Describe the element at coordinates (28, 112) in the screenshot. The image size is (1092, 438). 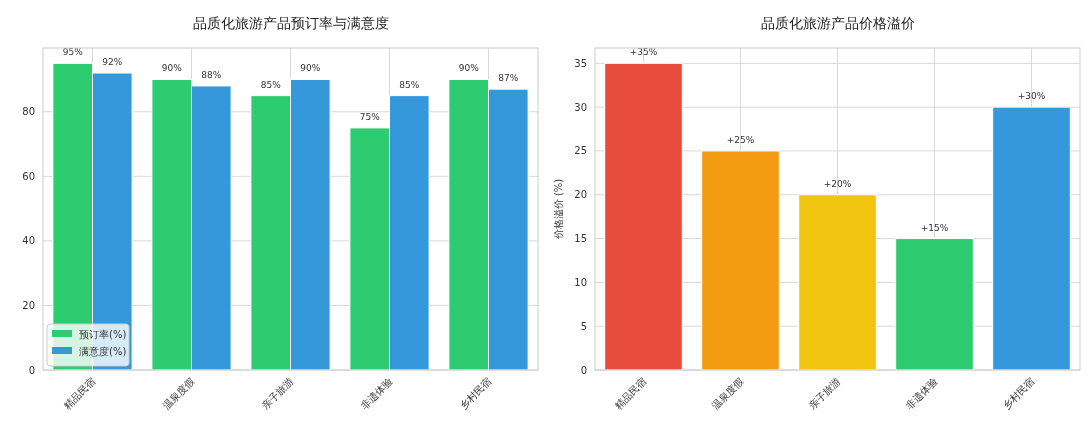
I see `y-tick-label: 80` at that location.